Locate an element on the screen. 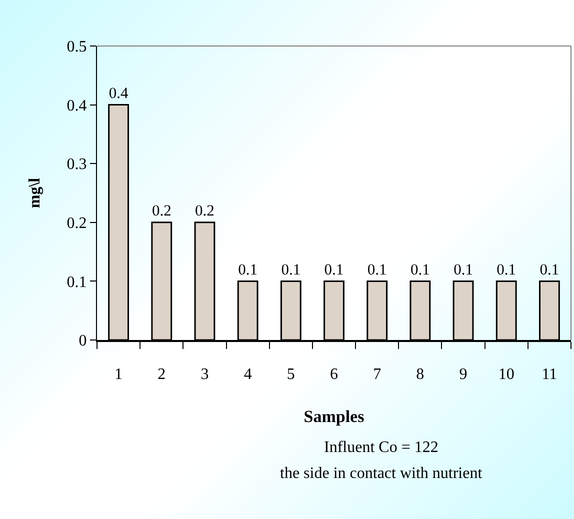  text: the side in contact with nutrient is located at coordinates (381, 473).